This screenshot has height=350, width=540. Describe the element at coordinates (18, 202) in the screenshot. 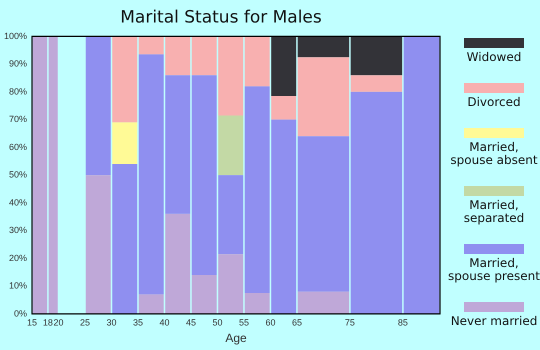

I see `y-tick-label: 40%` at that location.